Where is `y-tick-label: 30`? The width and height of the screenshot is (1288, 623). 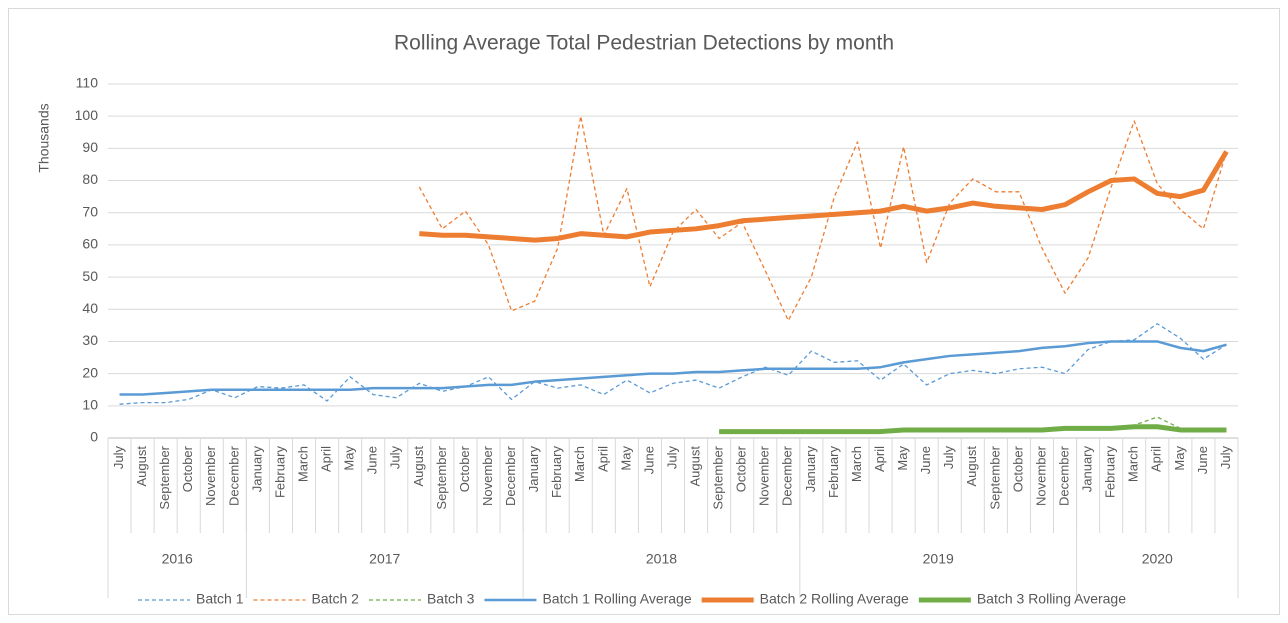 y-tick-label: 30 is located at coordinates (90, 340).